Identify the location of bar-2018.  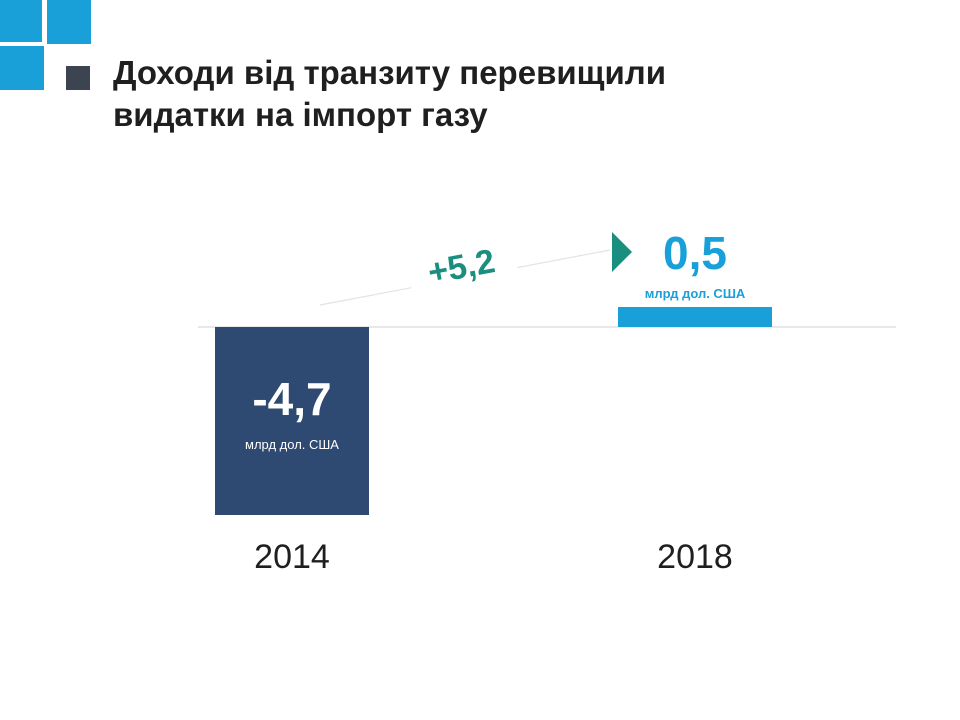
(695, 317).